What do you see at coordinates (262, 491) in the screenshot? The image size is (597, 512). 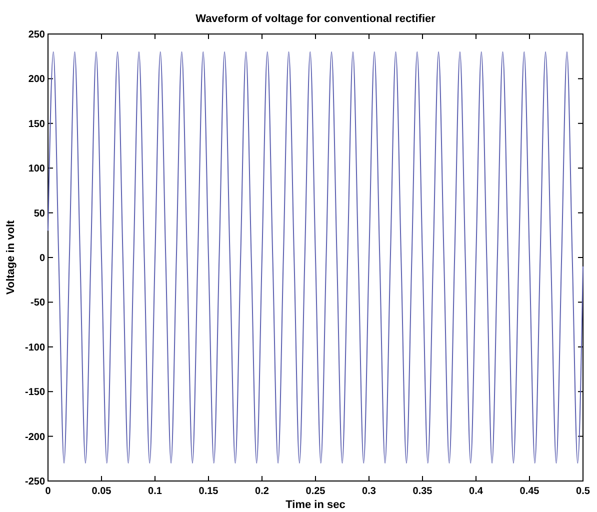 I see `x-tick-label: 0.2` at bounding box center [262, 491].